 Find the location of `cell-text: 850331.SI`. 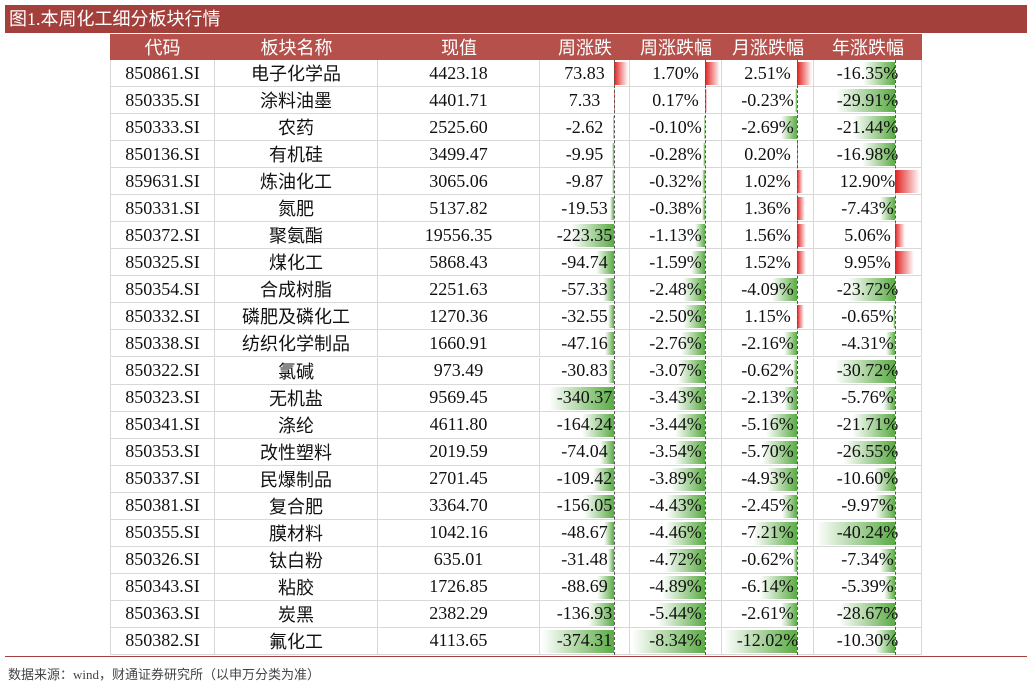

cell-text: 850331.SI is located at coordinates (162, 207).